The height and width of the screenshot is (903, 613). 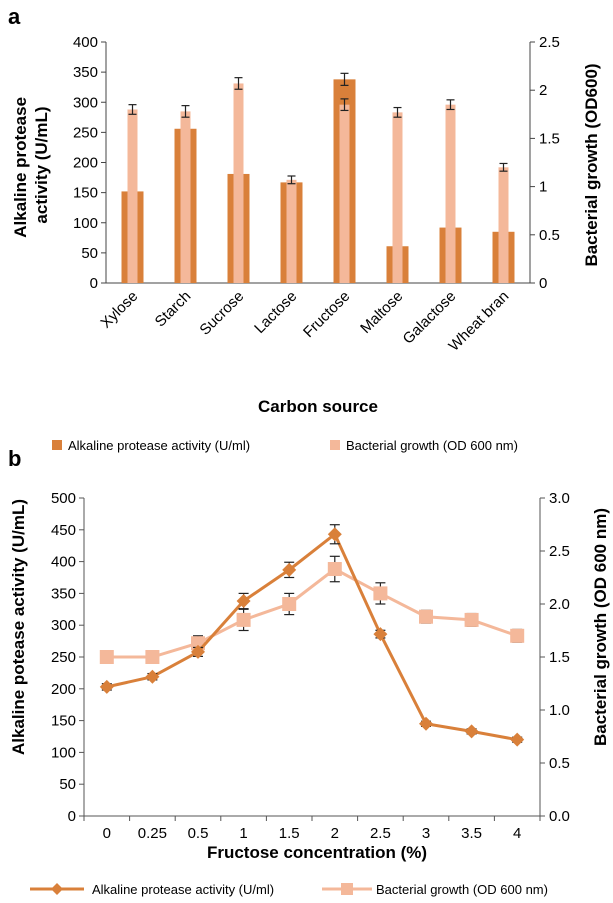 I want to click on panel-a-right-tick-label: 1.5, so click(x=549, y=138).